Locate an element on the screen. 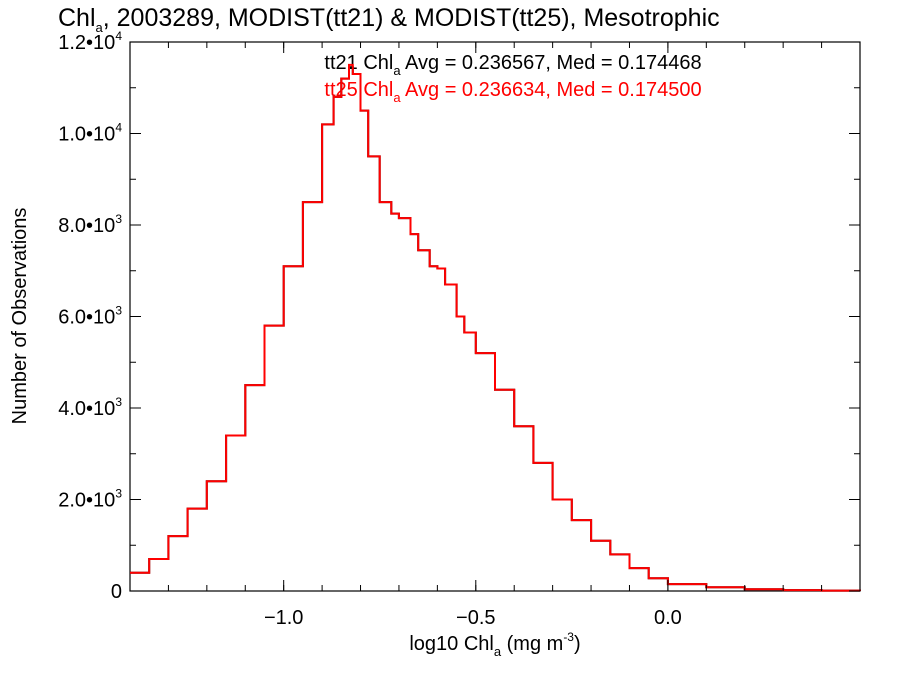  y-tick-label: 4.0•103 is located at coordinates (90, 407).